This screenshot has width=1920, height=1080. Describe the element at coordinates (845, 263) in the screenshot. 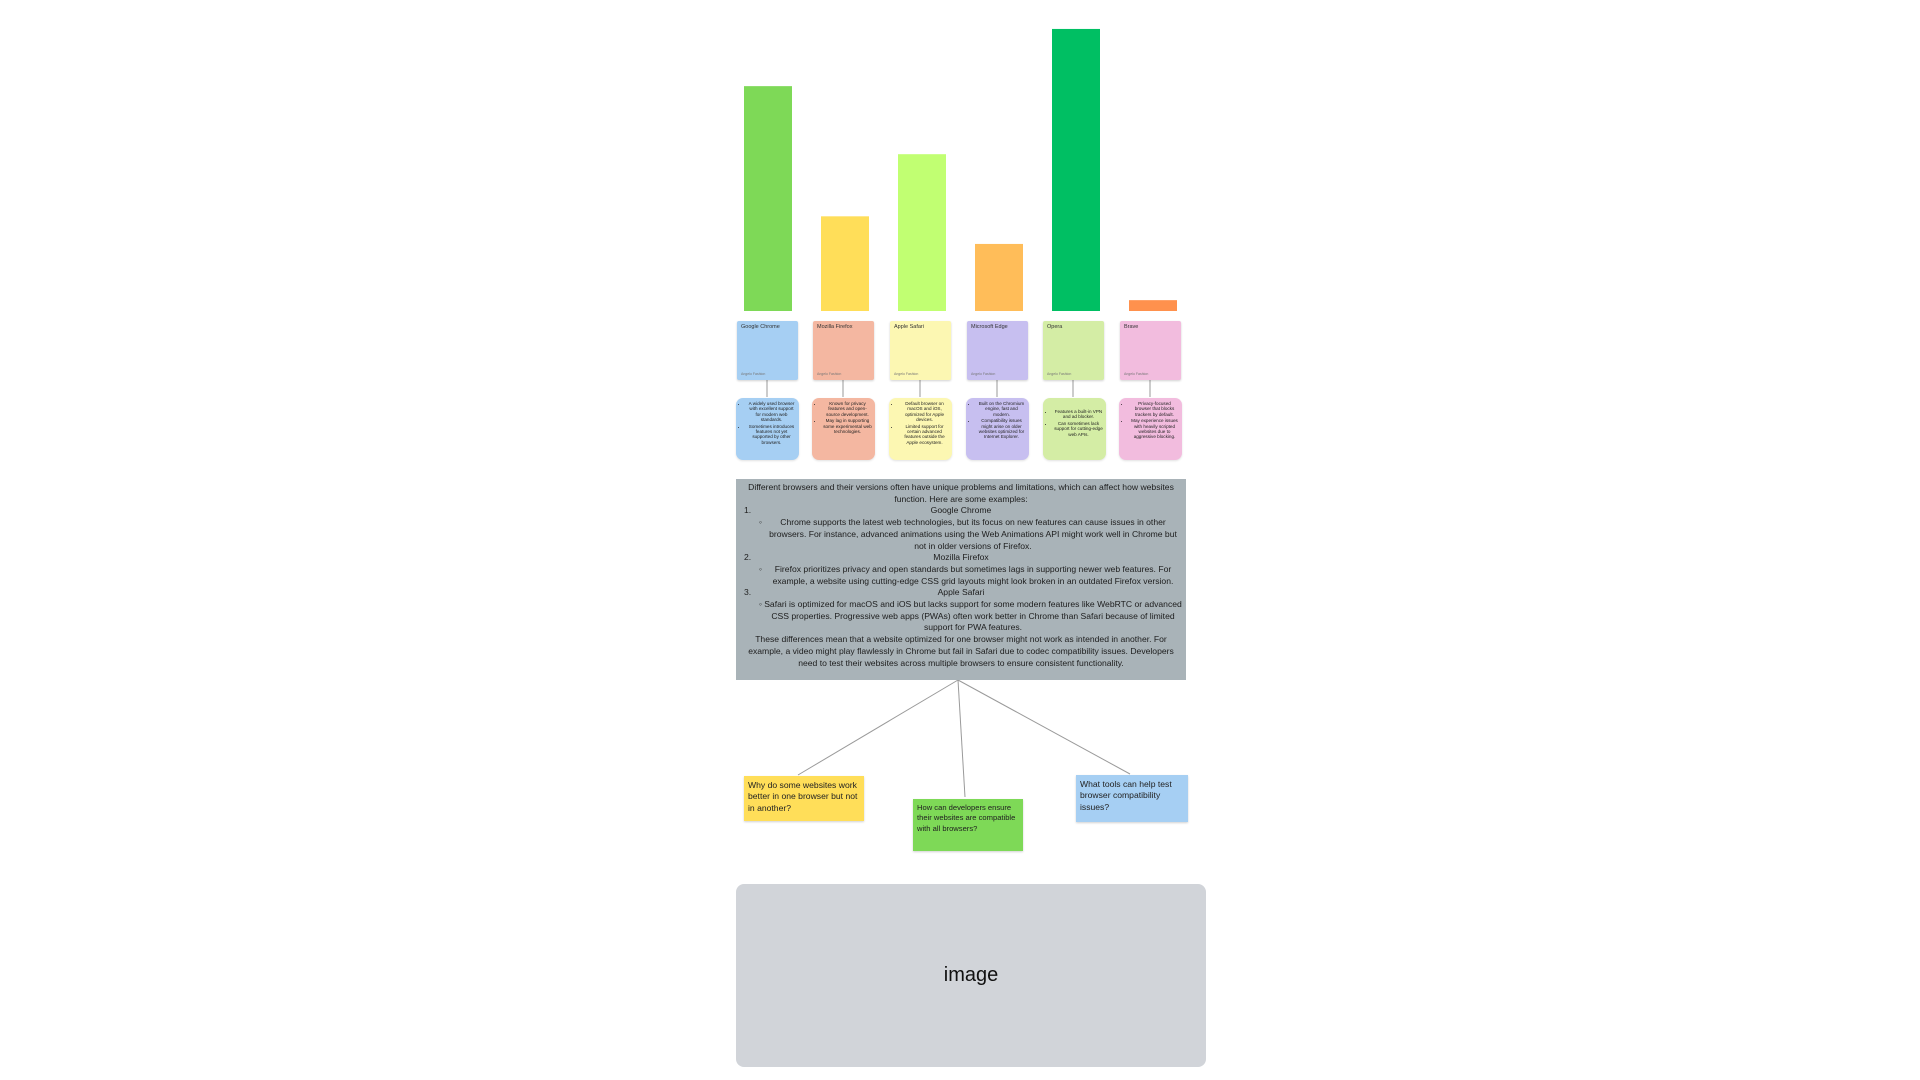

I see `bar-mozilla-firefox` at that location.